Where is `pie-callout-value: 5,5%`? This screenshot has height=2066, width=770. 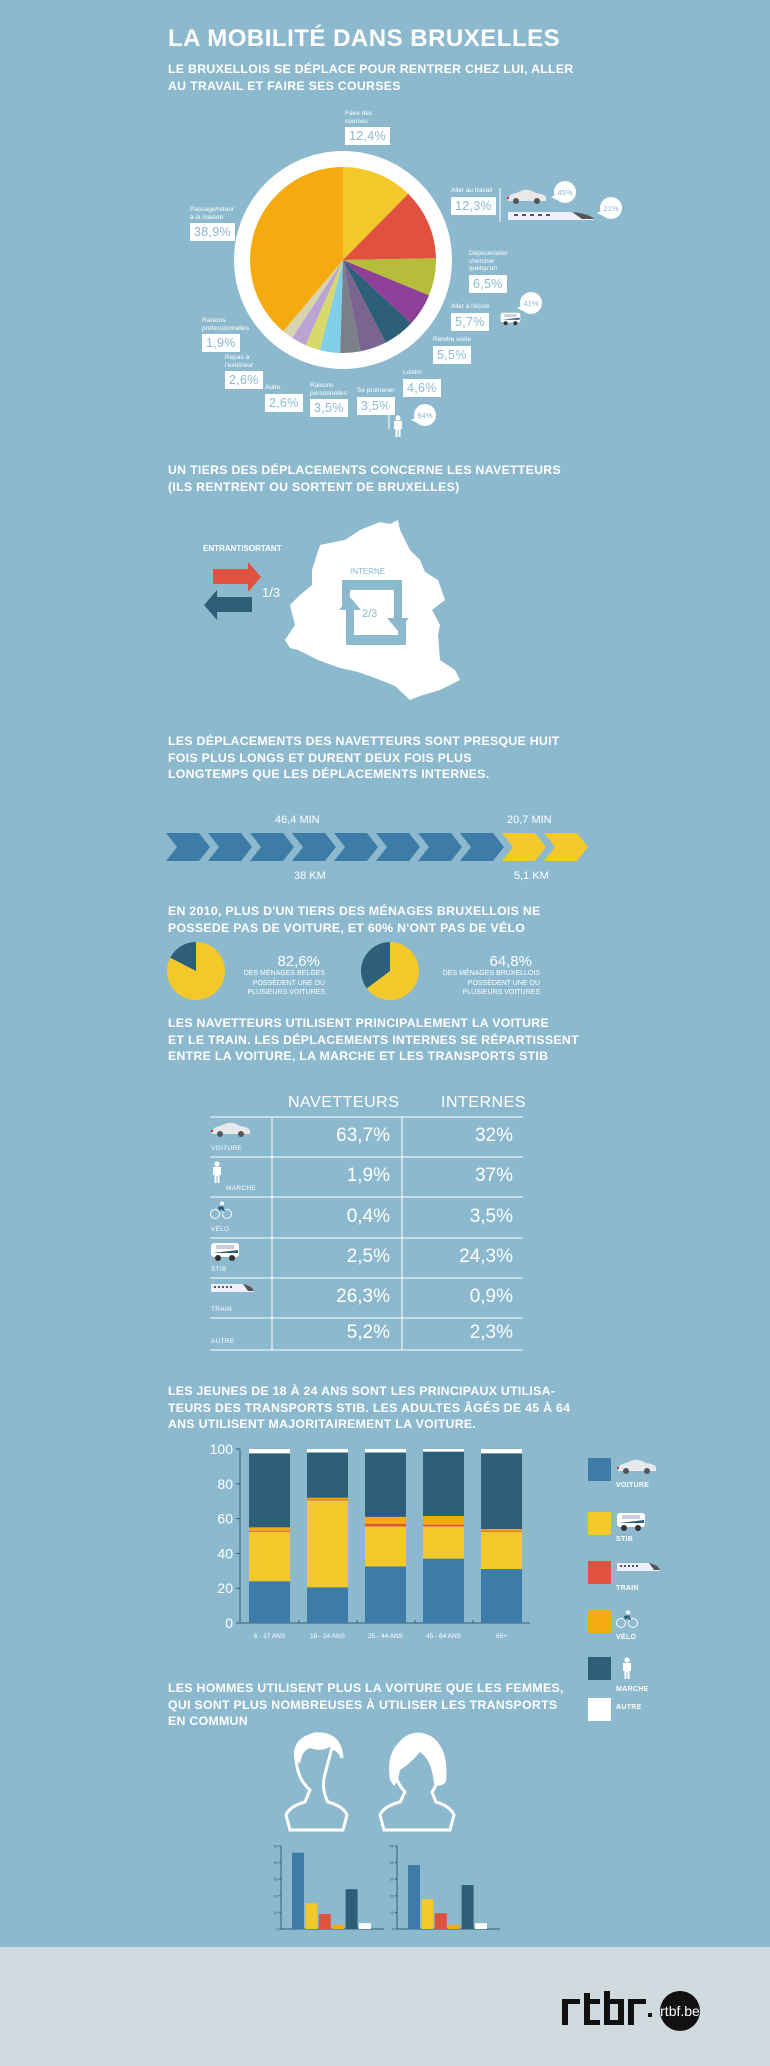 pie-callout-value: 5,5% is located at coordinates (452, 354).